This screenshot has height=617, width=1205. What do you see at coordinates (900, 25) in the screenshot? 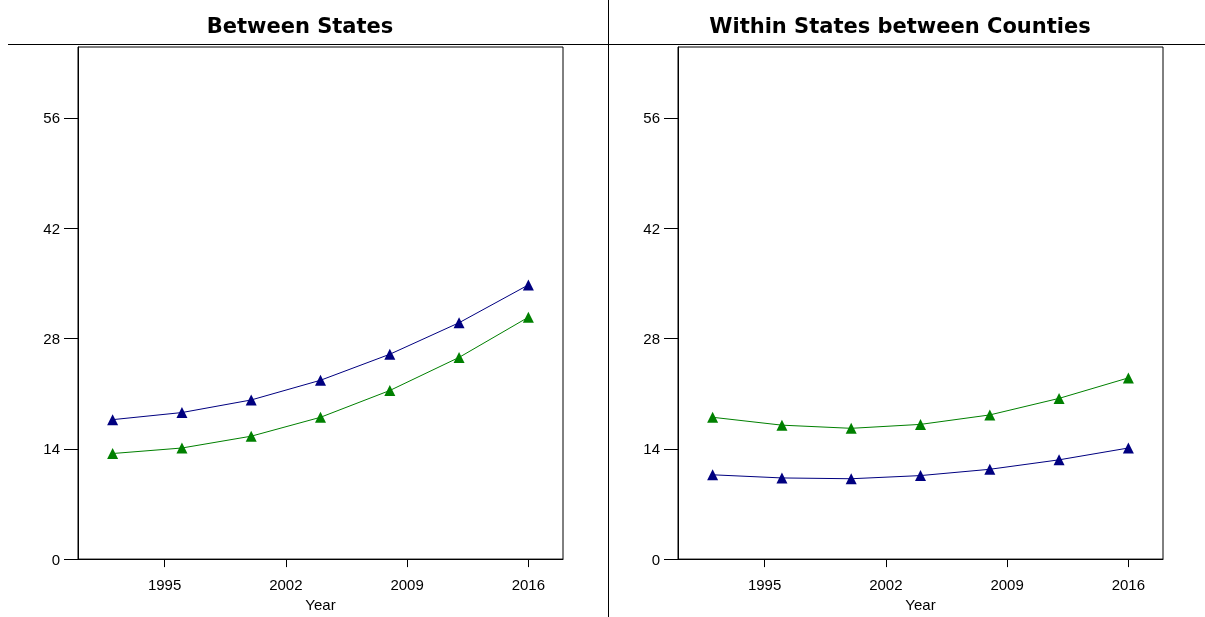
I see `chart-title: Within States between Counties` at bounding box center [900, 25].